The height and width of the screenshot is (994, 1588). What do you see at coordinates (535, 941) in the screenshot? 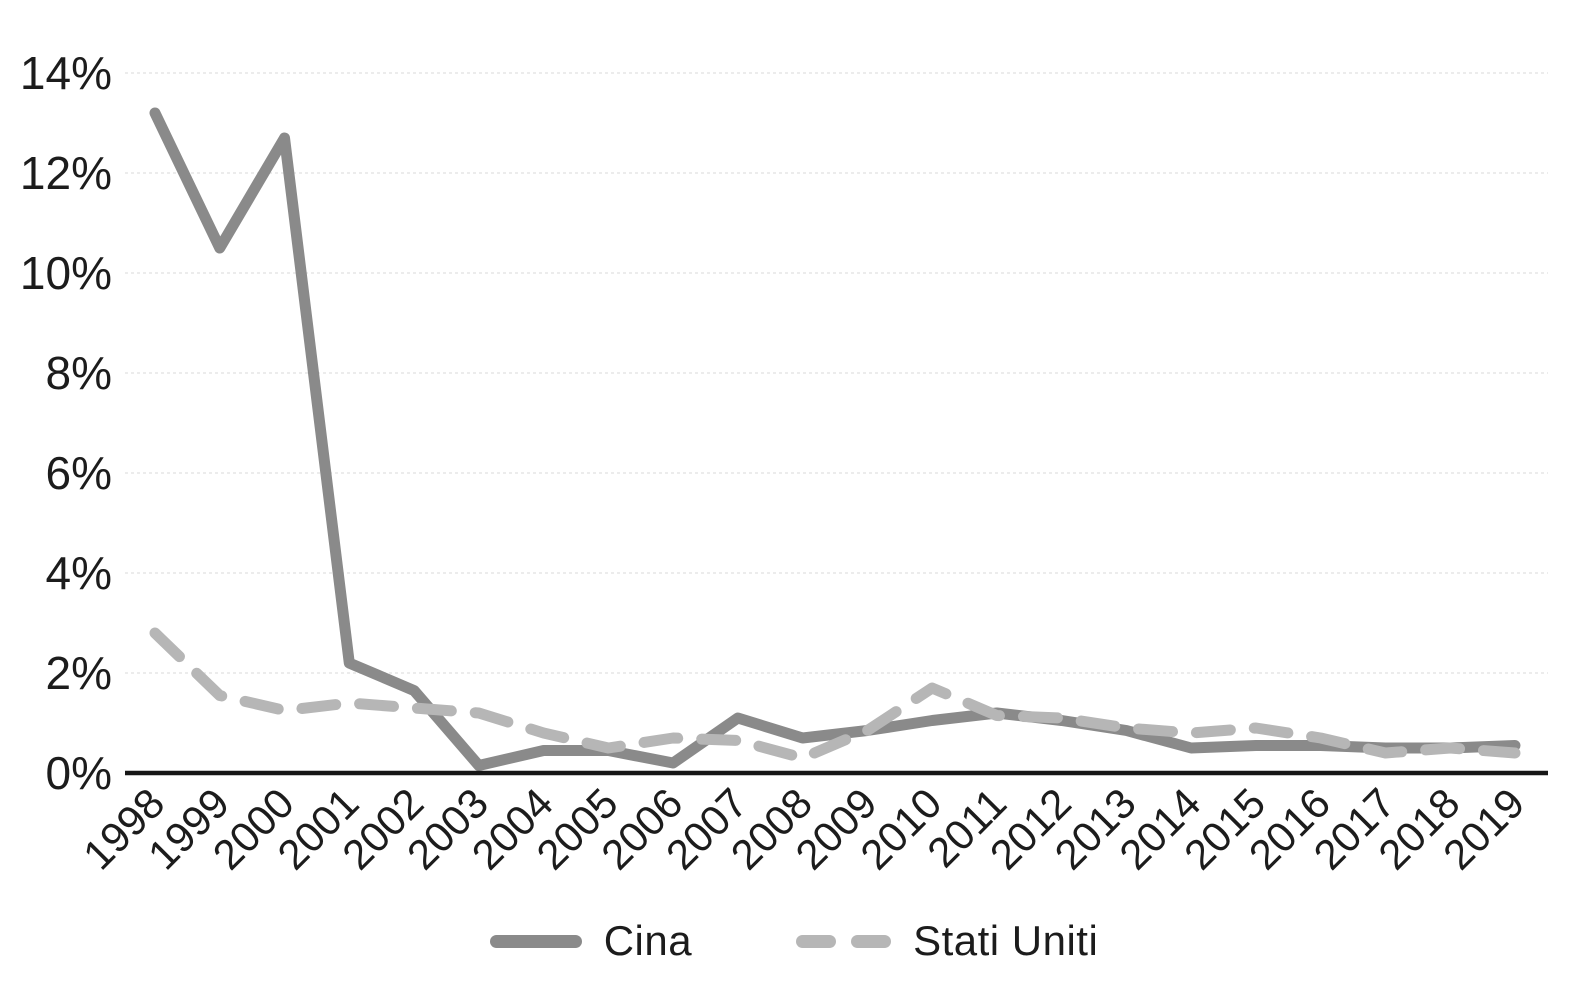
I see `solid-line-swatch-icon` at bounding box center [535, 941].